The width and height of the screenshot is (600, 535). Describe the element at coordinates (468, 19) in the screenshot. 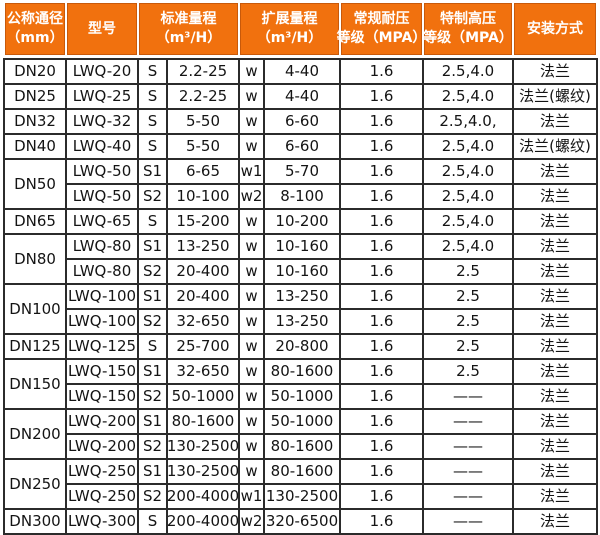

I see `header-label: 特制高压` at that location.